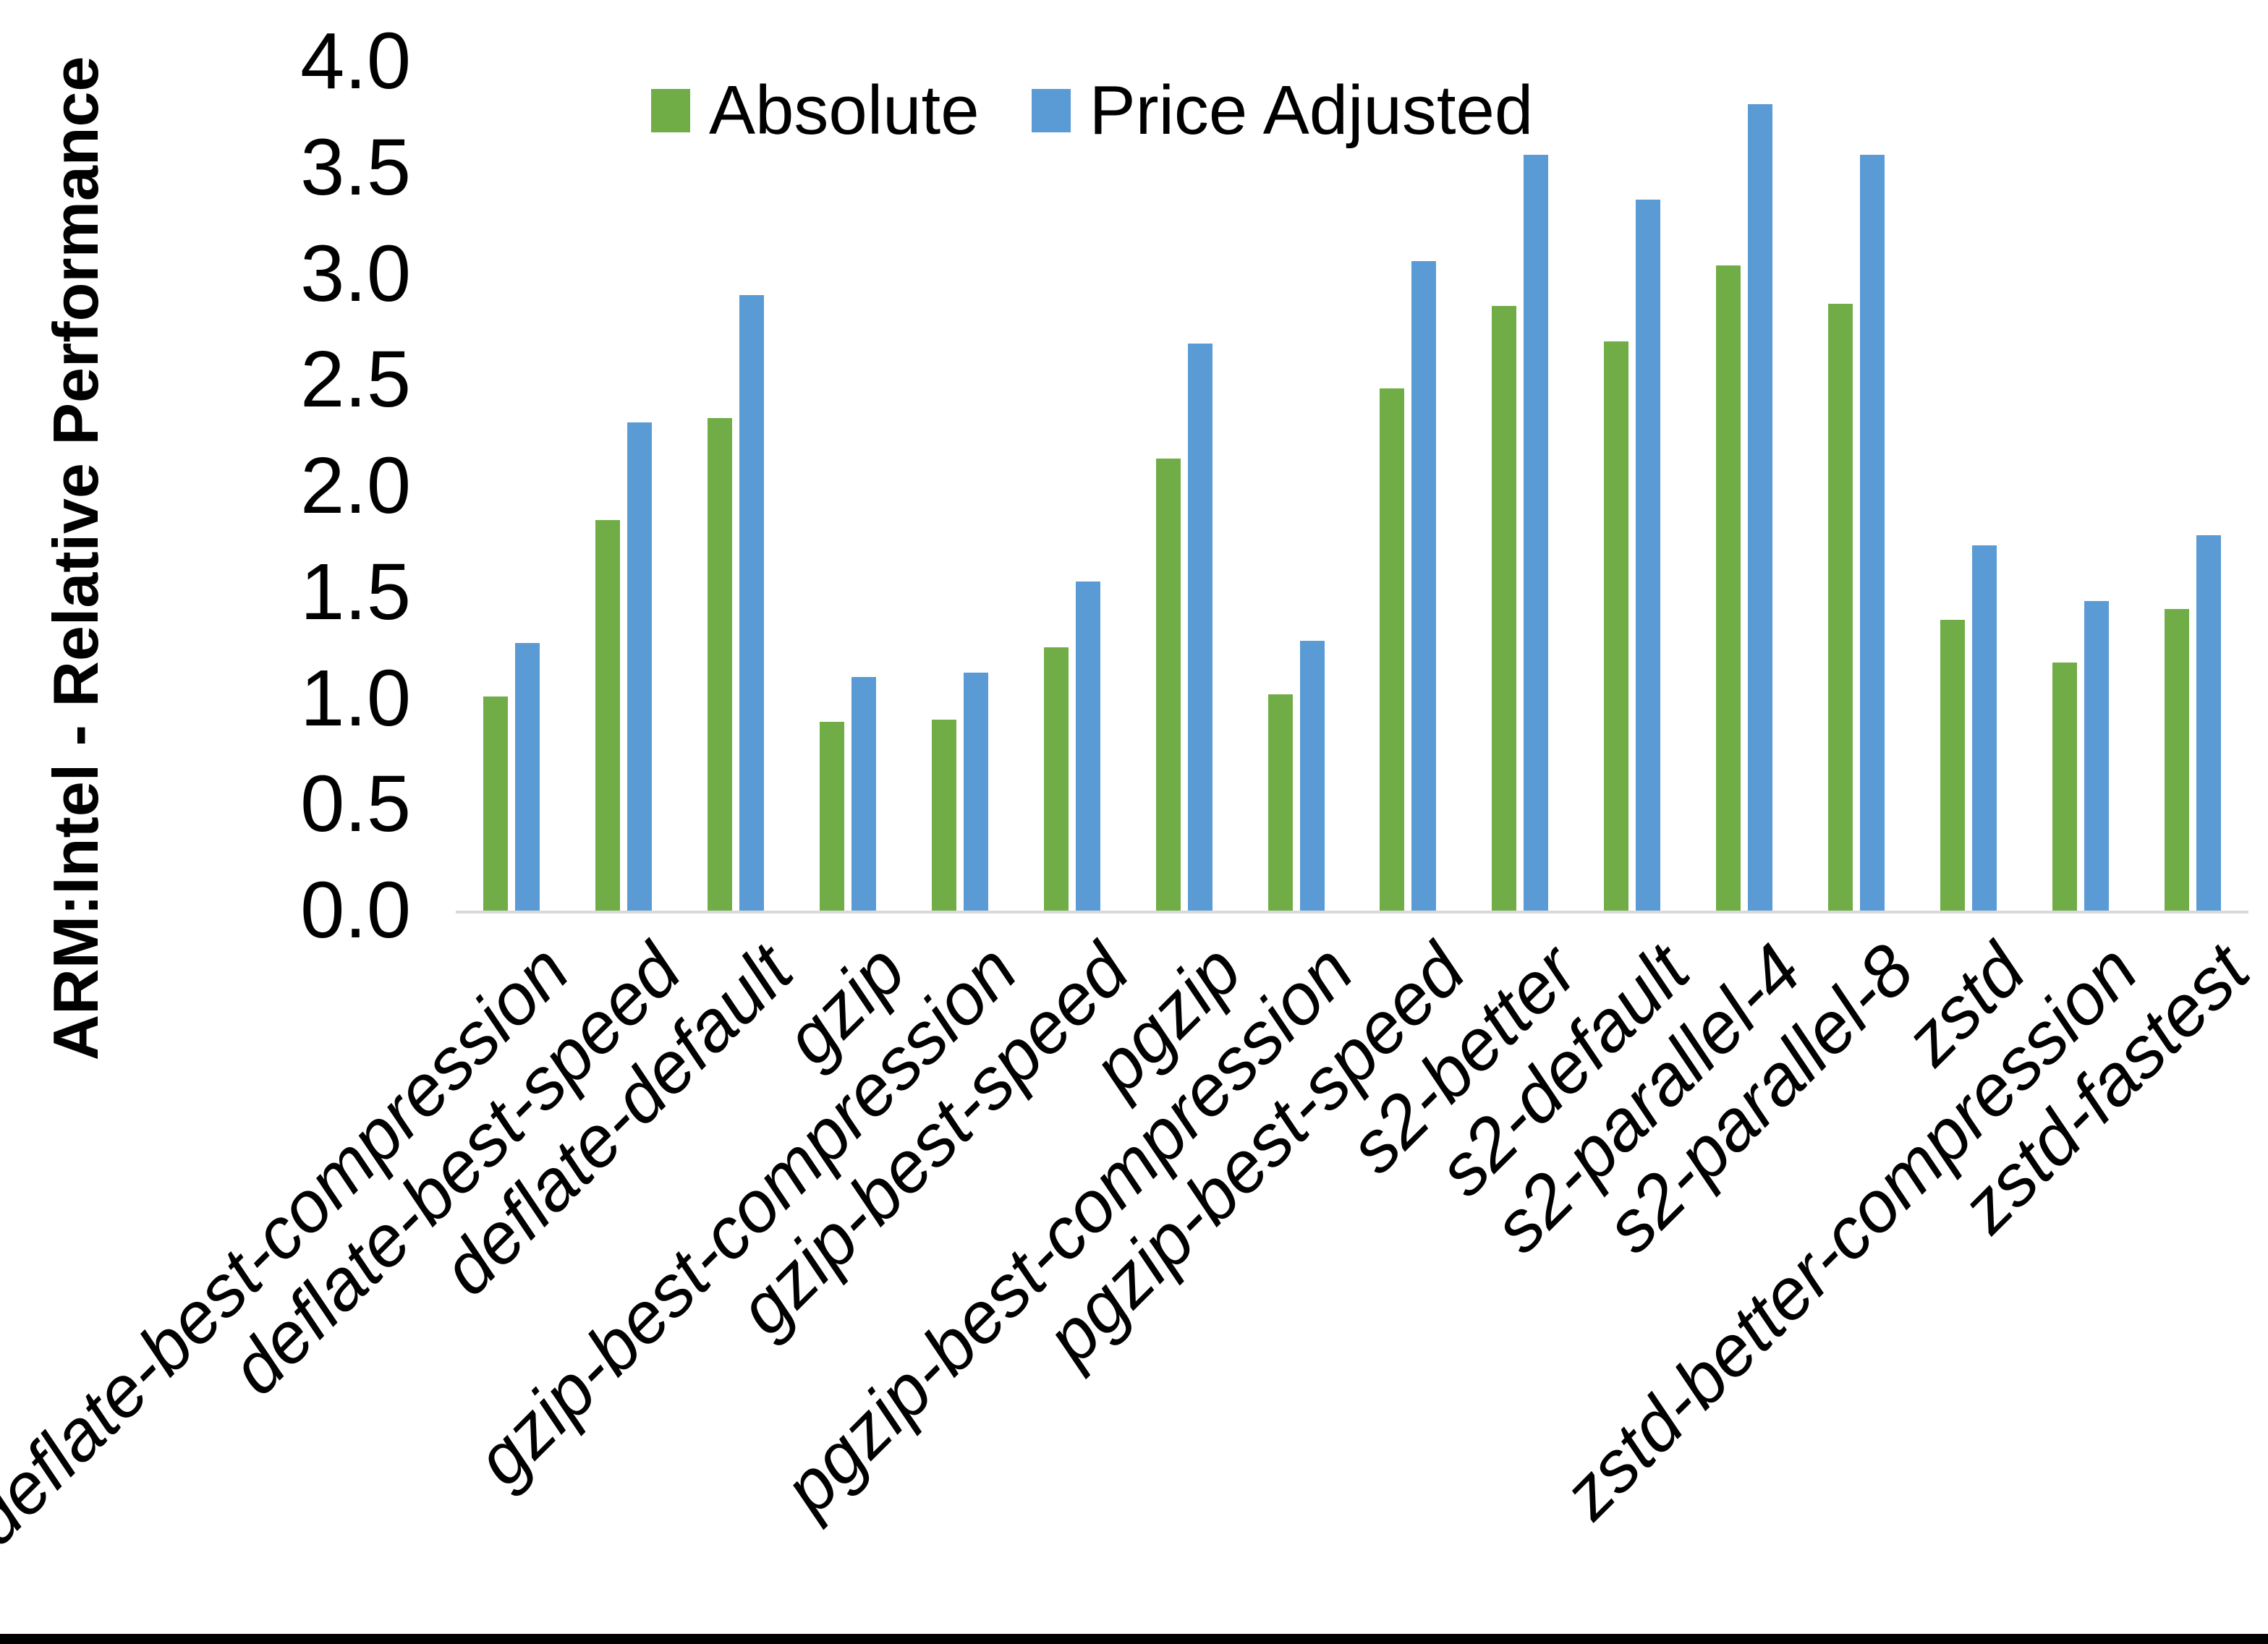  What do you see at coordinates (355, 485) in the screenshot?
I see `y-tick-label-2.0: 2.0` at bounding box center [355, 485].